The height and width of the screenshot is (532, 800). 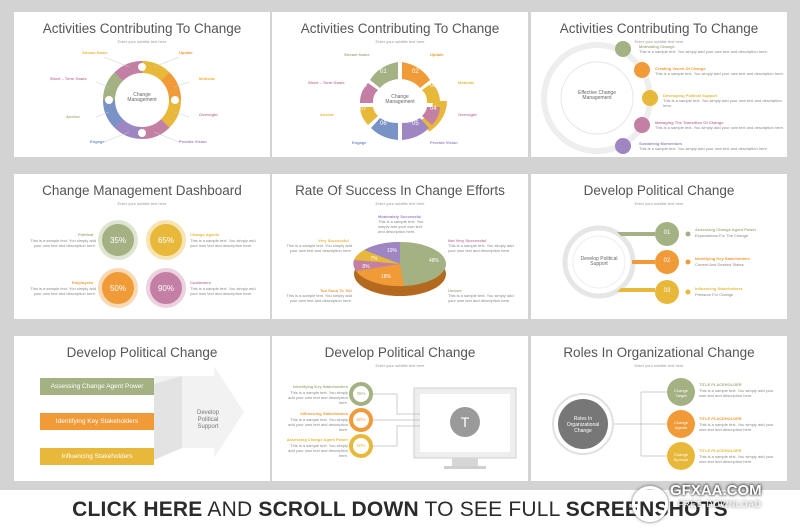 What do you see at coordinates (117, 240) in the screenshot?
I see `pct-political: 35%` at bounding box center [117, 240].